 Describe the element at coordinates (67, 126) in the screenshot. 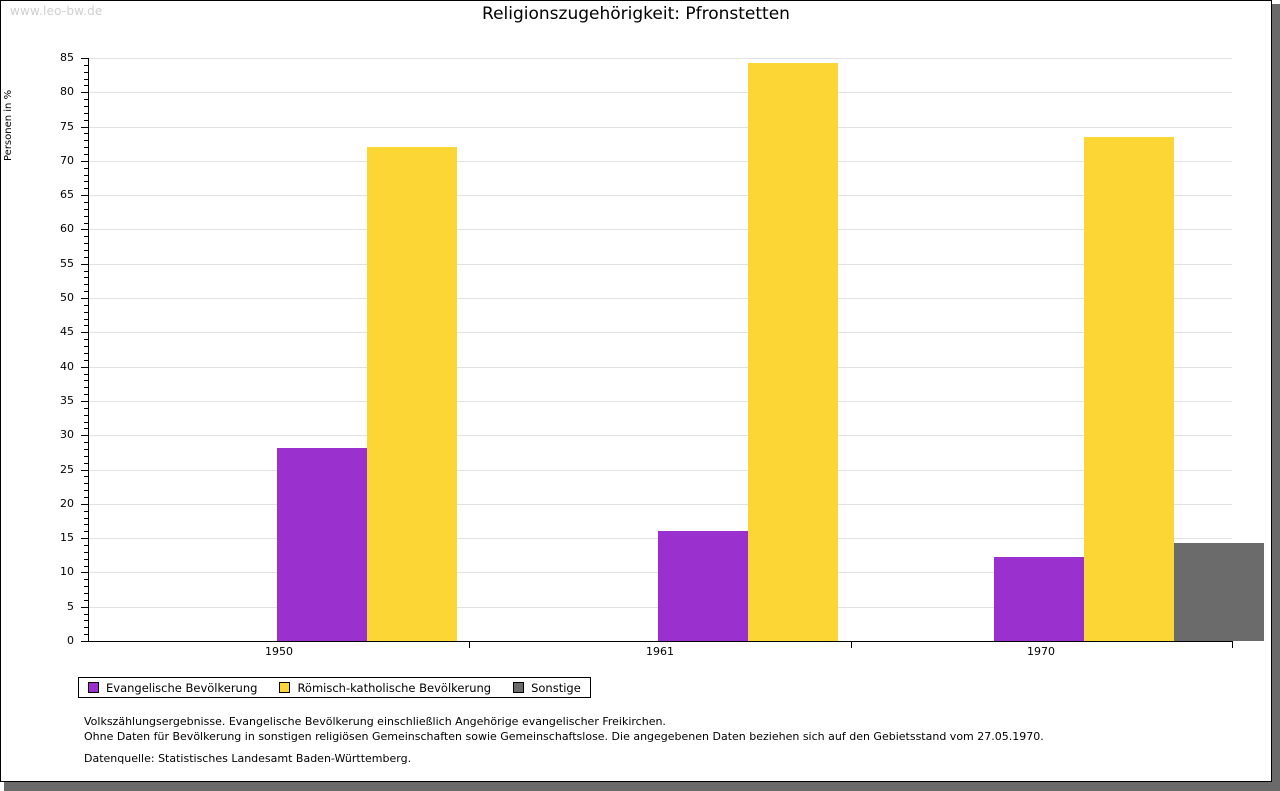

I see `y-tick-label: 75` at that location.